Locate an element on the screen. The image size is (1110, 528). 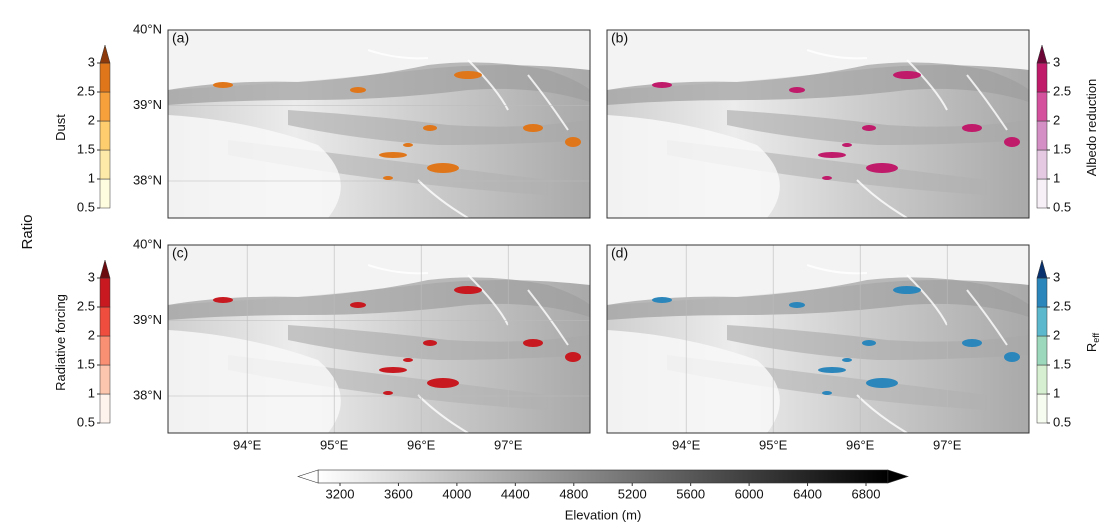
colorbar-tick-label: 4800 is located at coordinates (573, 493).